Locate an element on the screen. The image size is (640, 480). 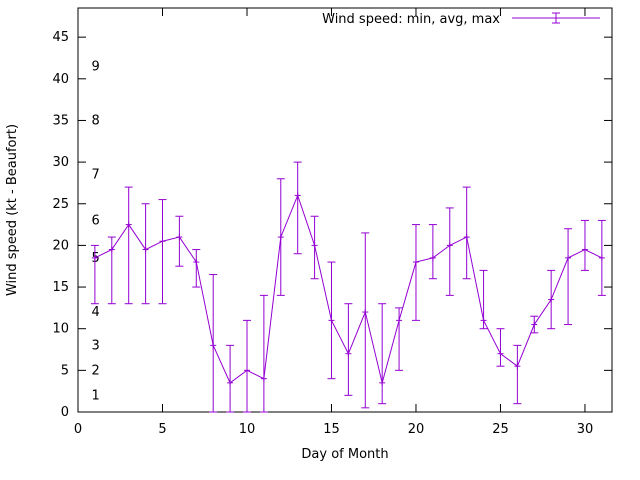
svg-text: 1 is located at coordinates (96, 395).